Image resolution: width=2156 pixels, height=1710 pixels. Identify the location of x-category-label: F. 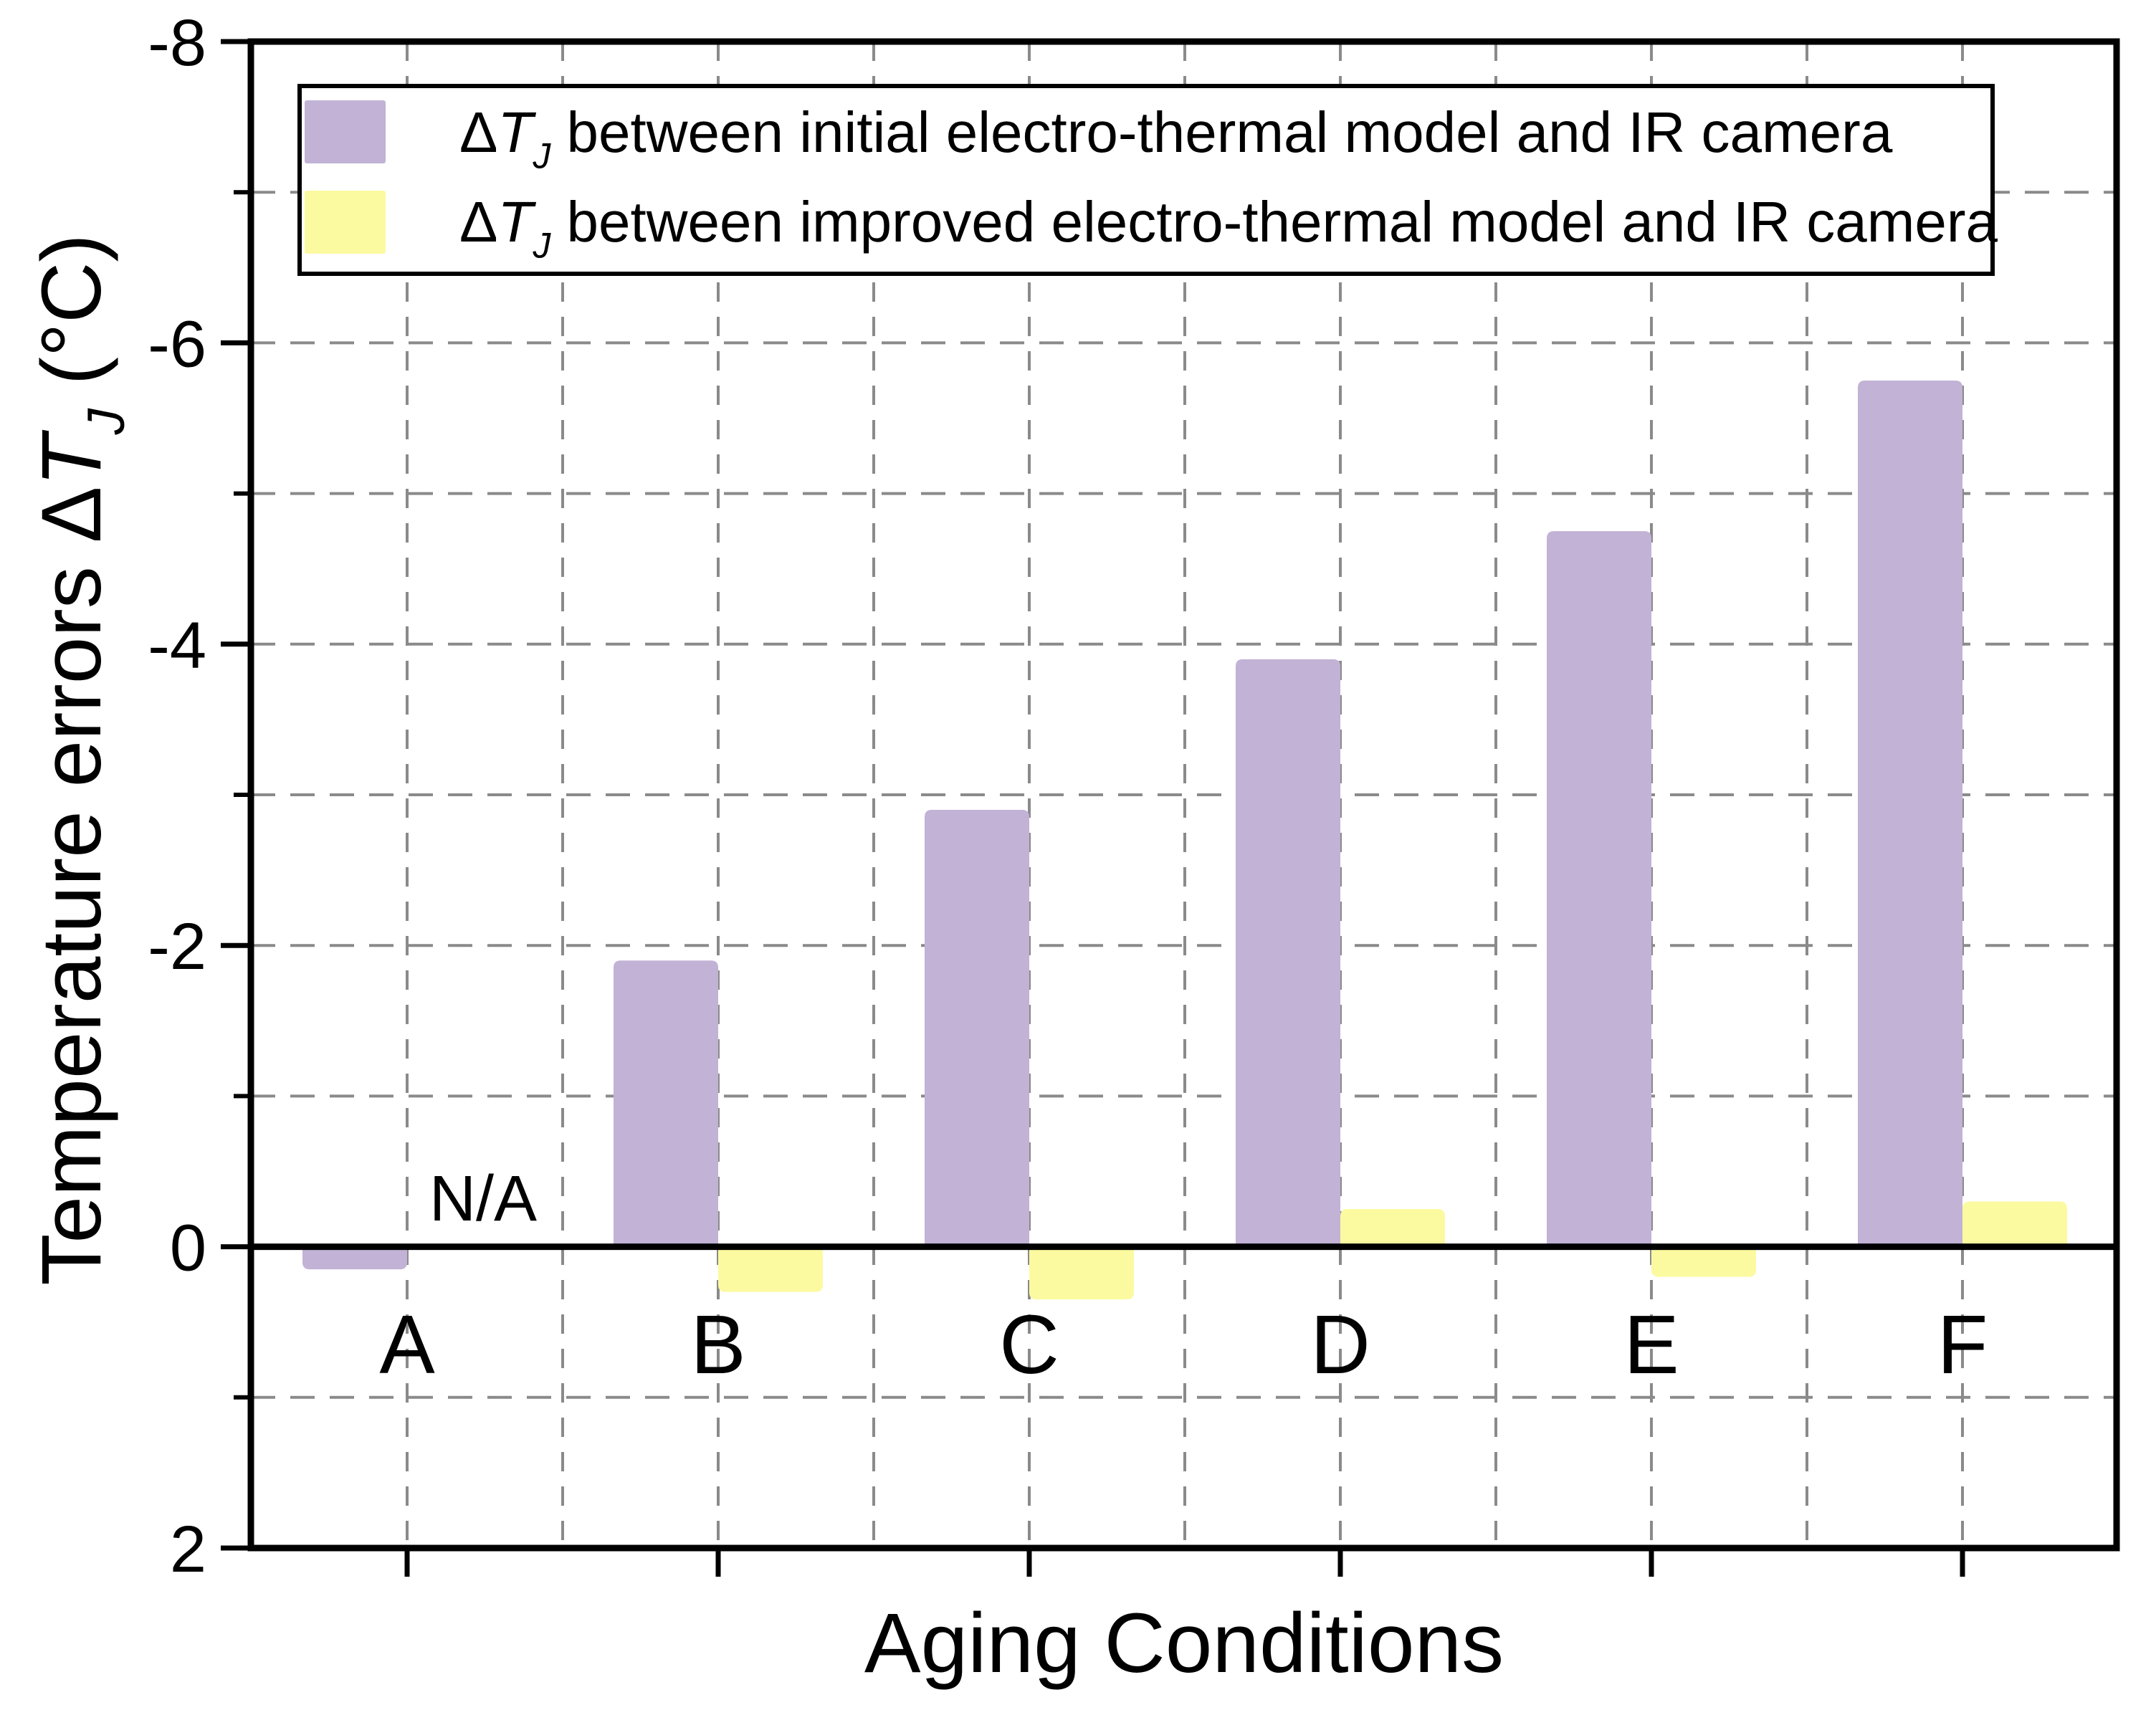
(1962, 1344).